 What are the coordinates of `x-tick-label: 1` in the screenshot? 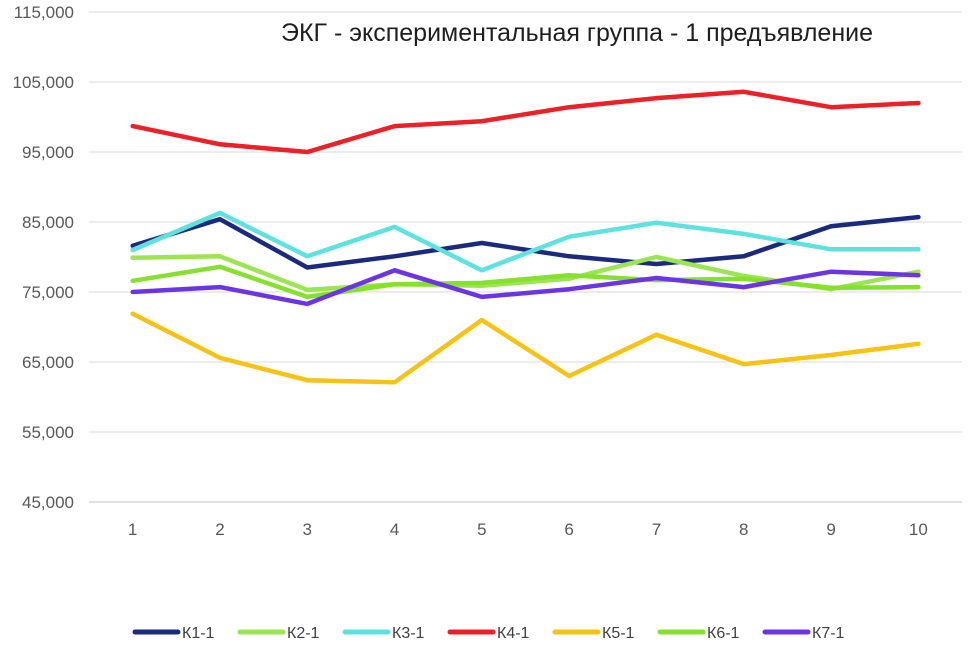 It's located at (132, 529).